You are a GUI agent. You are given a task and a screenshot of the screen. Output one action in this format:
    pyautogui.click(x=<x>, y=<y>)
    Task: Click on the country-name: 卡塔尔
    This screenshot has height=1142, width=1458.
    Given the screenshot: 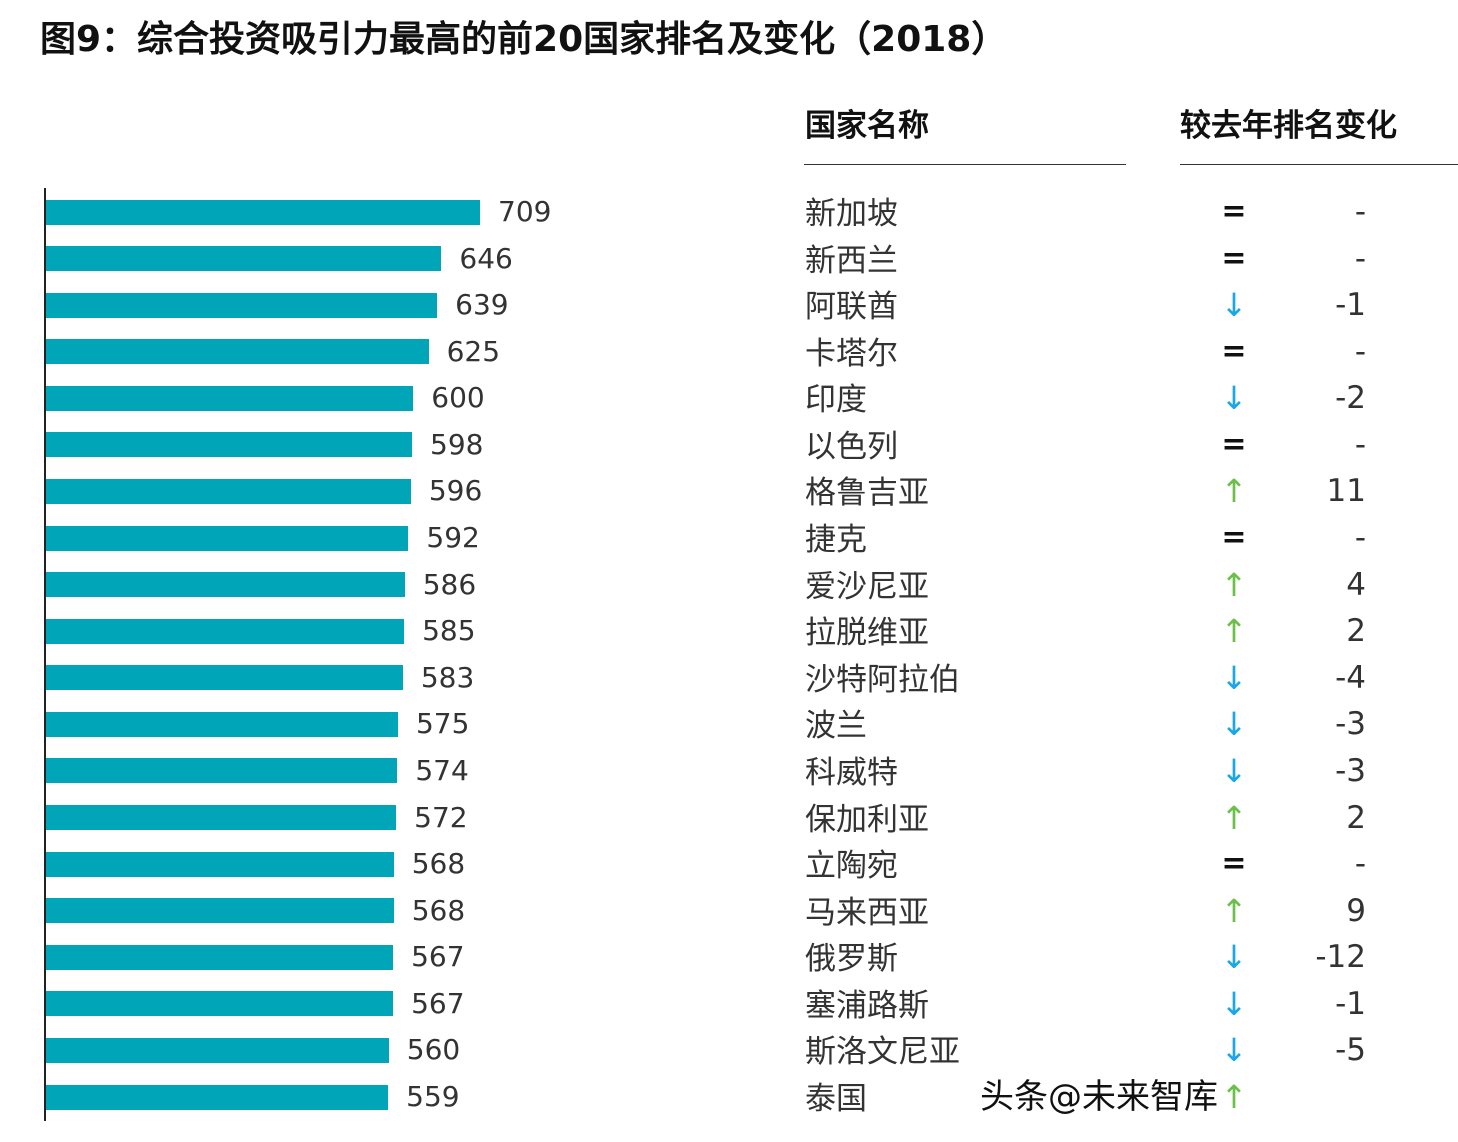 What is the action you would take?
    pyautogui.click(x=851, y=353)
    